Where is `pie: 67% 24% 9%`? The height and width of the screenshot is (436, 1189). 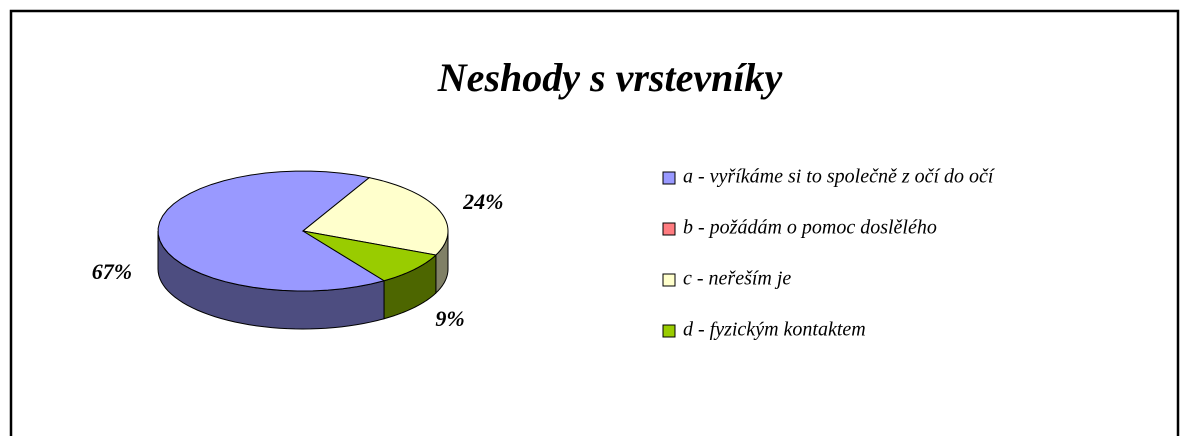
pie: 67% 24% 9% is located at coordinates (297, 250).